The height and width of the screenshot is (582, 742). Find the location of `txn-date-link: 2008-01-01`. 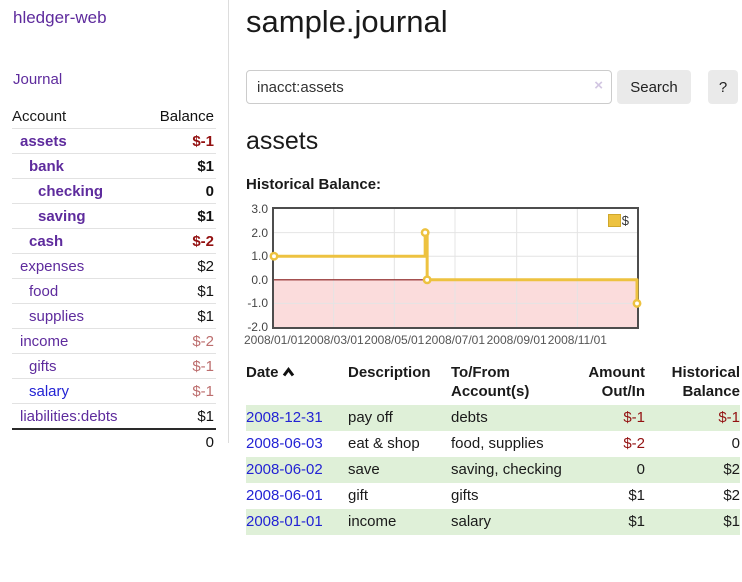

txn-date-link: 2008-01-01 is located at coordinates (284, 521).